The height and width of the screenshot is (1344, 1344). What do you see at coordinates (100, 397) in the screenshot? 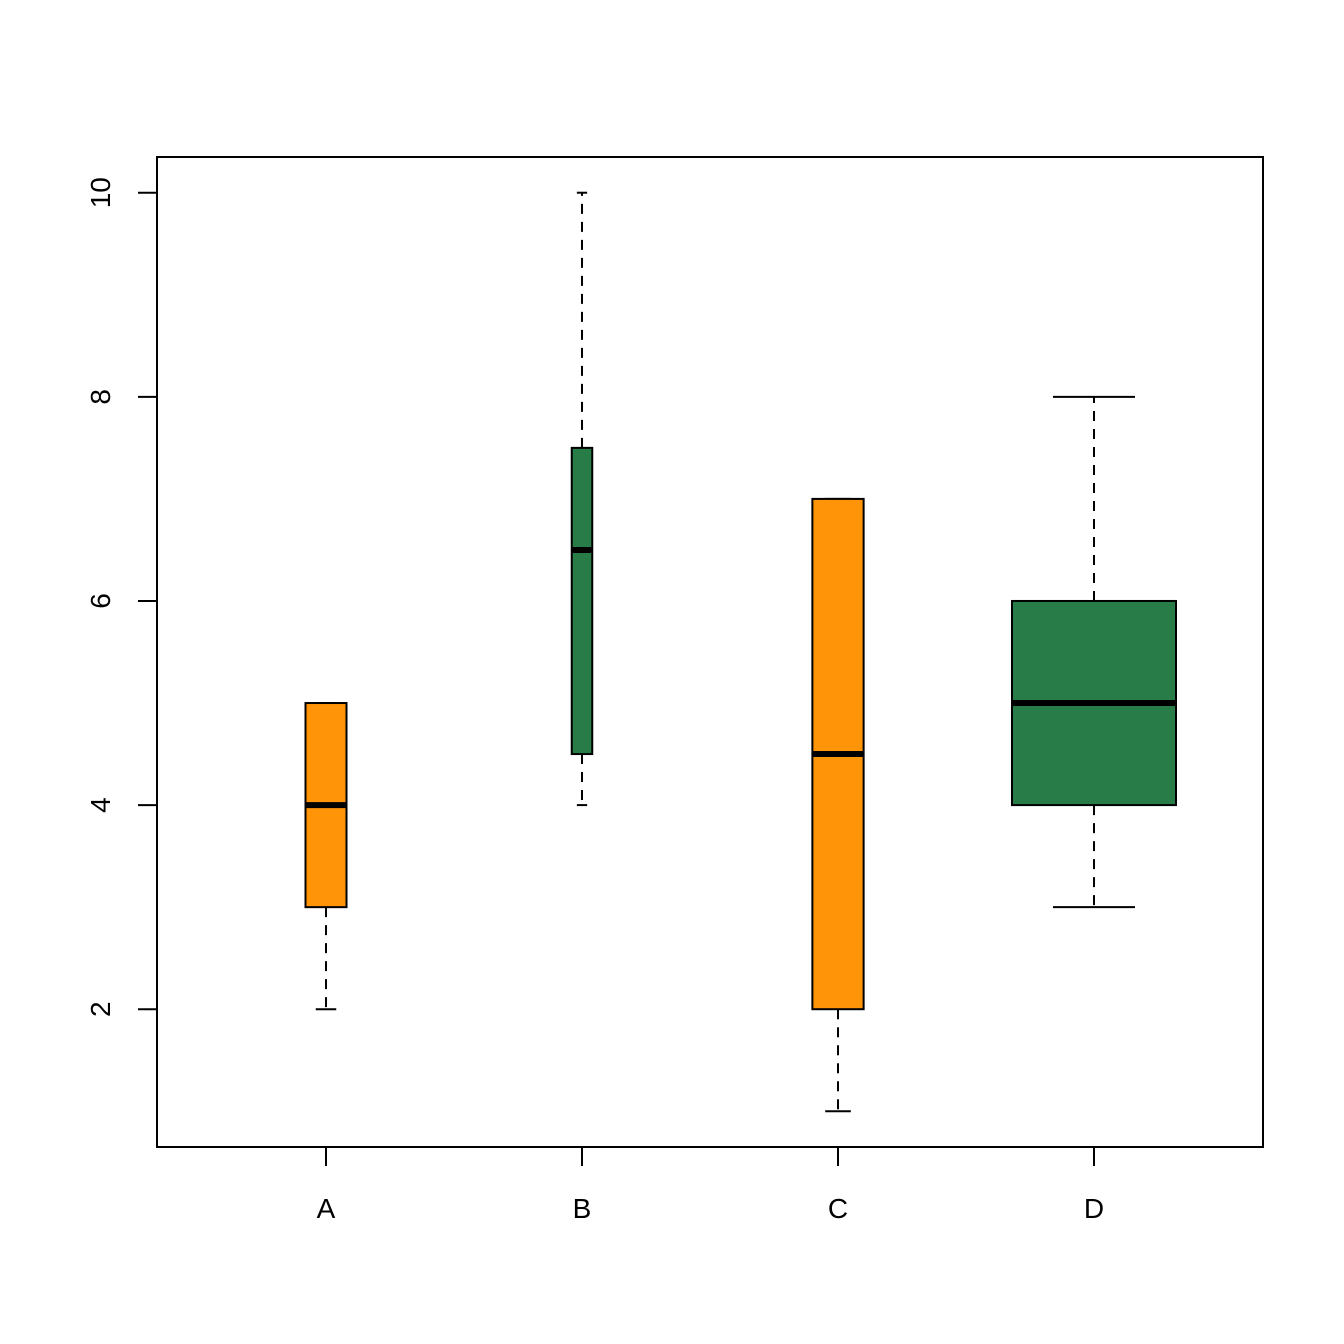
I see `y-tick-label-8: 8` at bounding box center [100, 397].